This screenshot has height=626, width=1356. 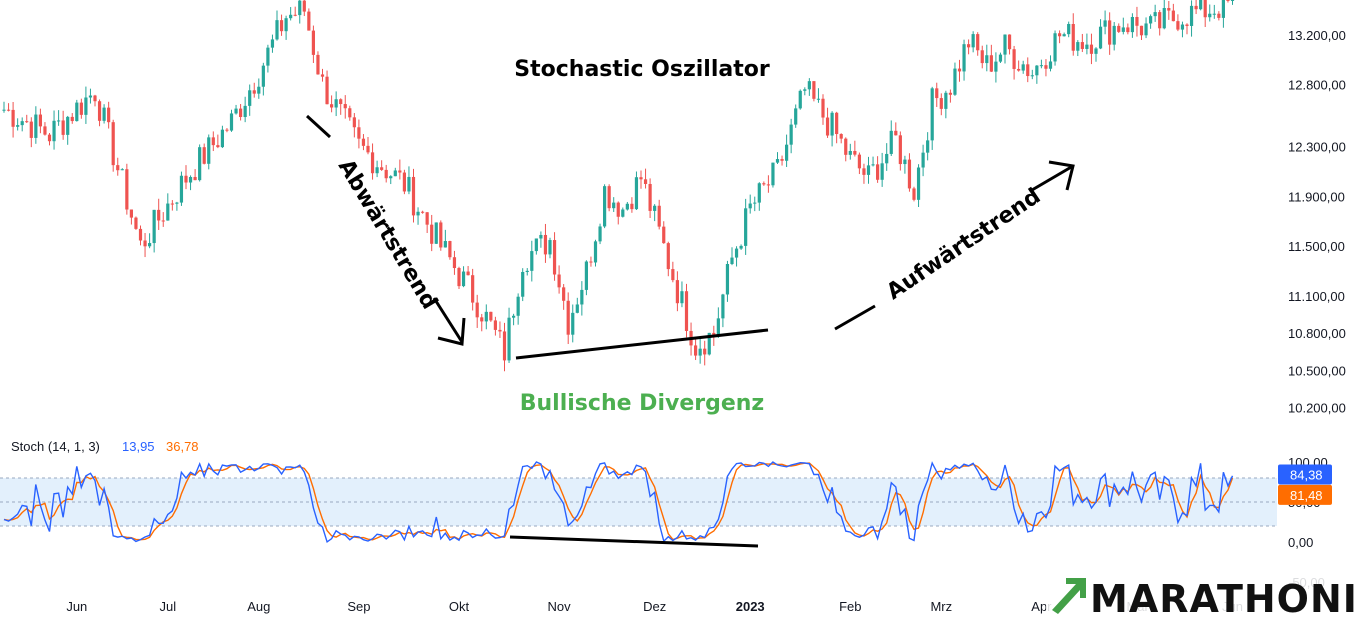 I want to click on price-tick-label: 13.200,00, so click(x=1317, y=35).